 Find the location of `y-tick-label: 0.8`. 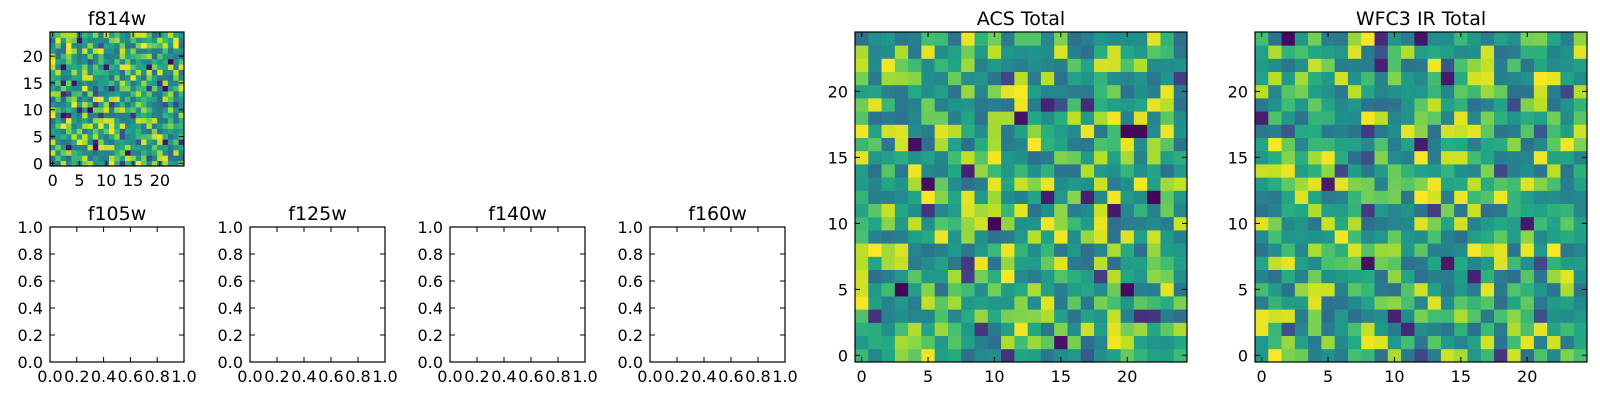

y-tick-label: 0.8 is located at coordinates (430, 254).